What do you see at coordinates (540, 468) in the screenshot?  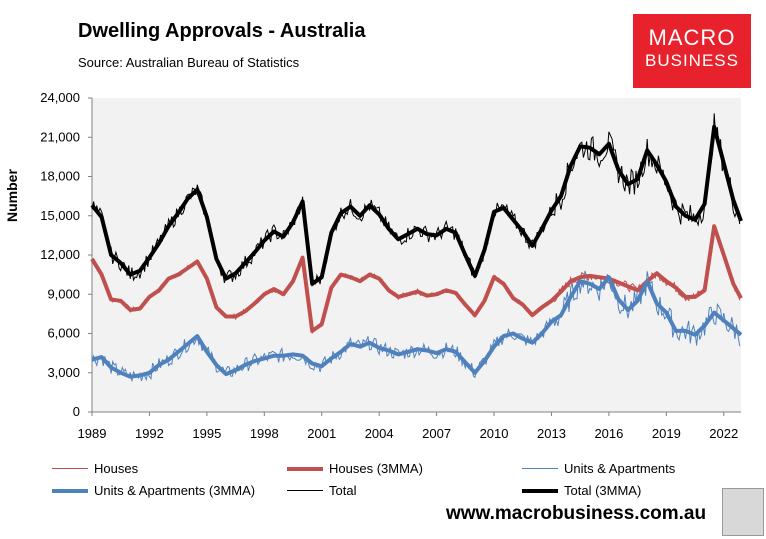 I see `legend-swatch-units` at bounding box center [540, 468].